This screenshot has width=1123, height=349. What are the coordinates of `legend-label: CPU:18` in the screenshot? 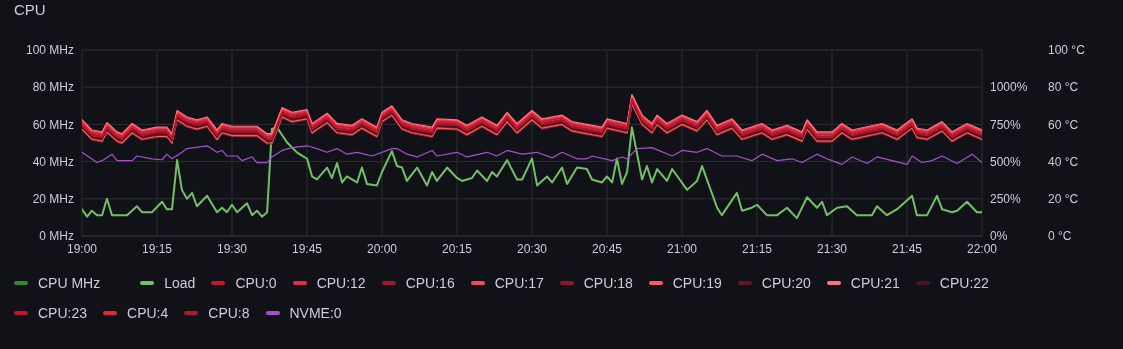 It's located at (608, 283).